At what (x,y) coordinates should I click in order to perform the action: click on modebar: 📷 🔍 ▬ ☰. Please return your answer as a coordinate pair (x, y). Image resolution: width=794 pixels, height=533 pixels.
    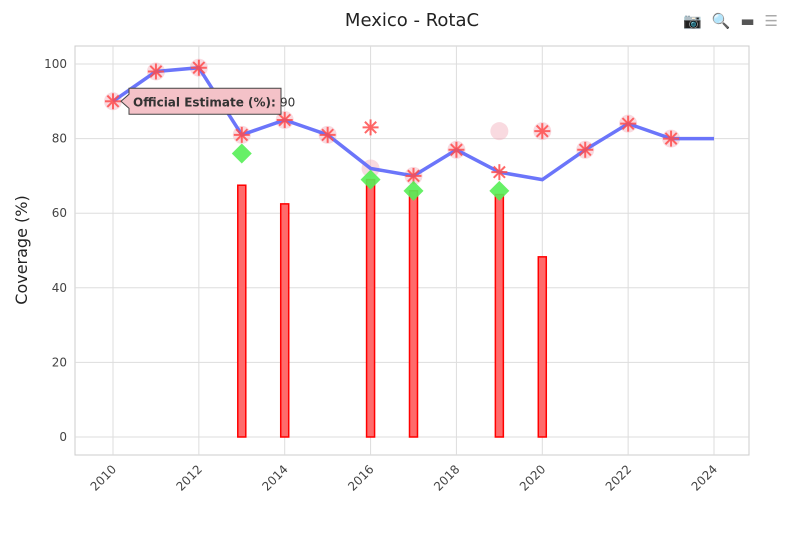
    Looking at the image, I should click on (730, 21).